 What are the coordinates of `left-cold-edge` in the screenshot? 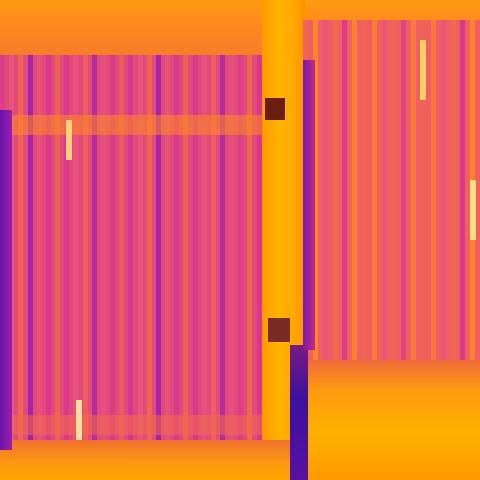 It's located at (6, 280).